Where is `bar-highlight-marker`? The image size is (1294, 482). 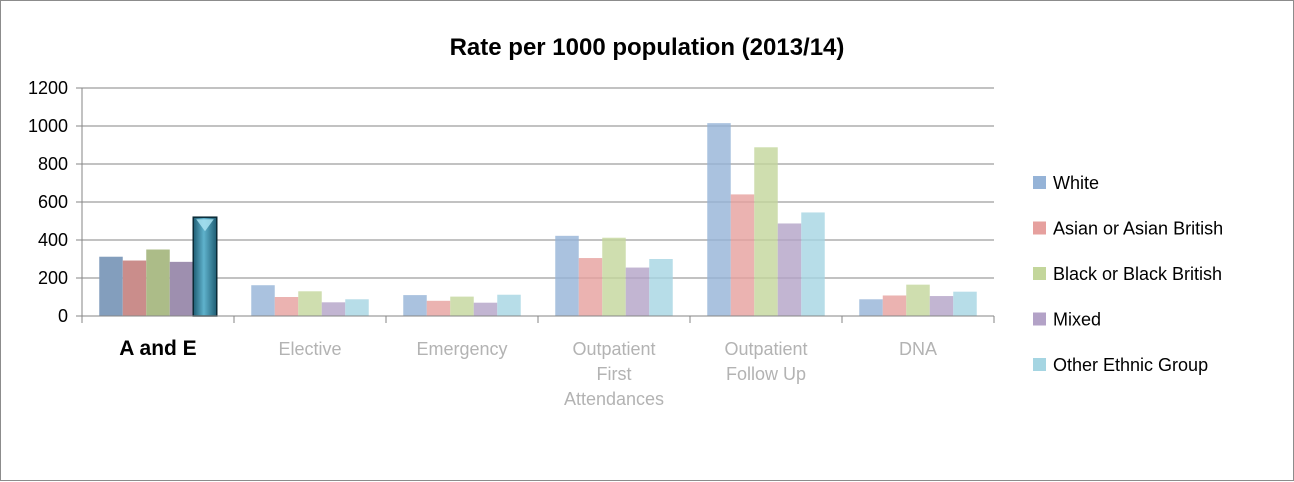
bar-highlight-marker is located at coordinates (205, 225).